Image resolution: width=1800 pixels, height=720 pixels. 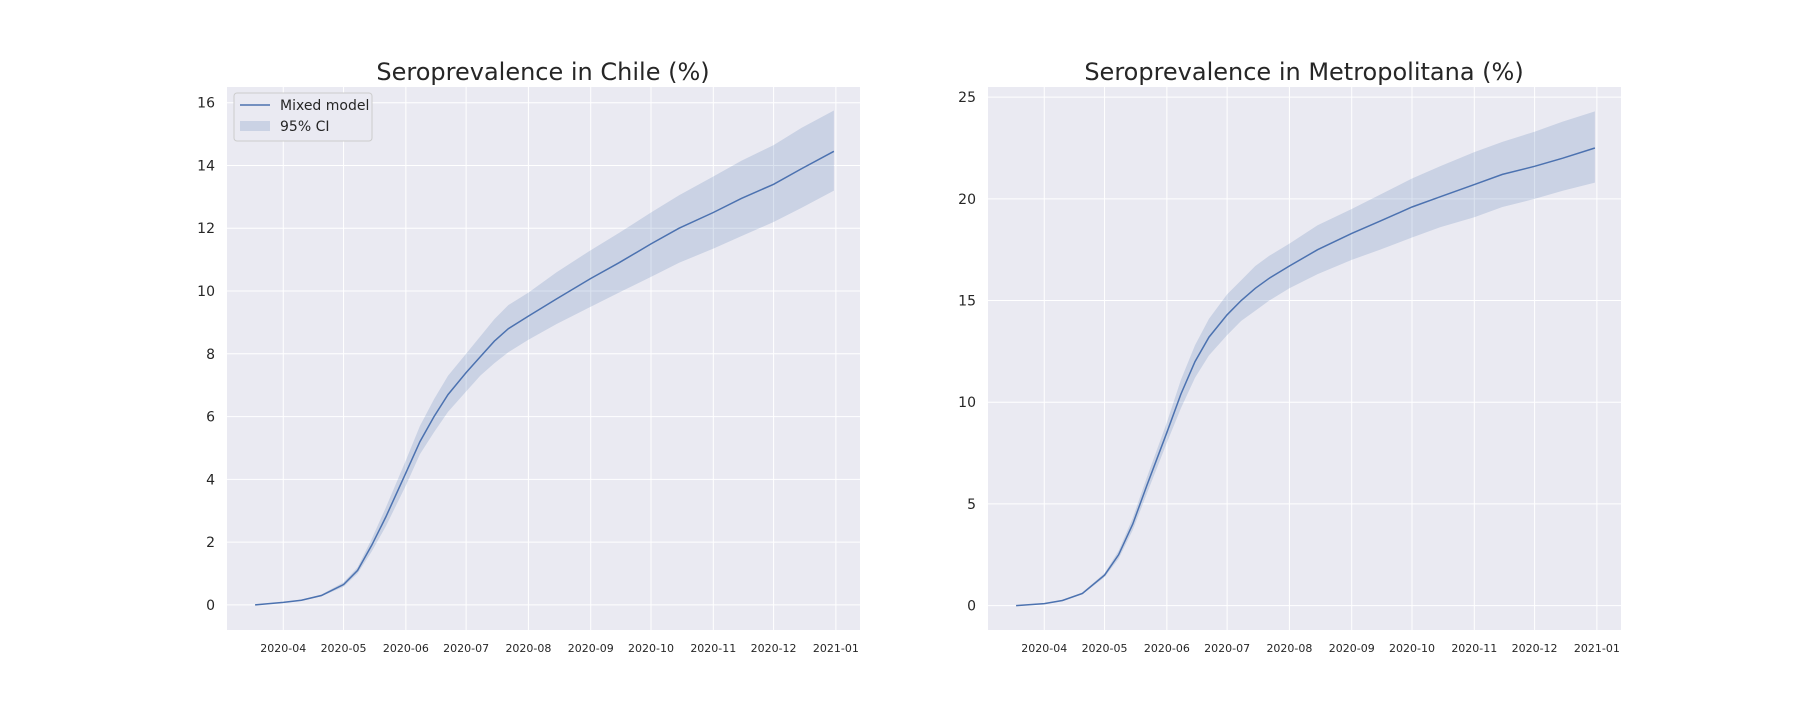 I want to click on y-tick-label: 15, so click(x=967, y=302).